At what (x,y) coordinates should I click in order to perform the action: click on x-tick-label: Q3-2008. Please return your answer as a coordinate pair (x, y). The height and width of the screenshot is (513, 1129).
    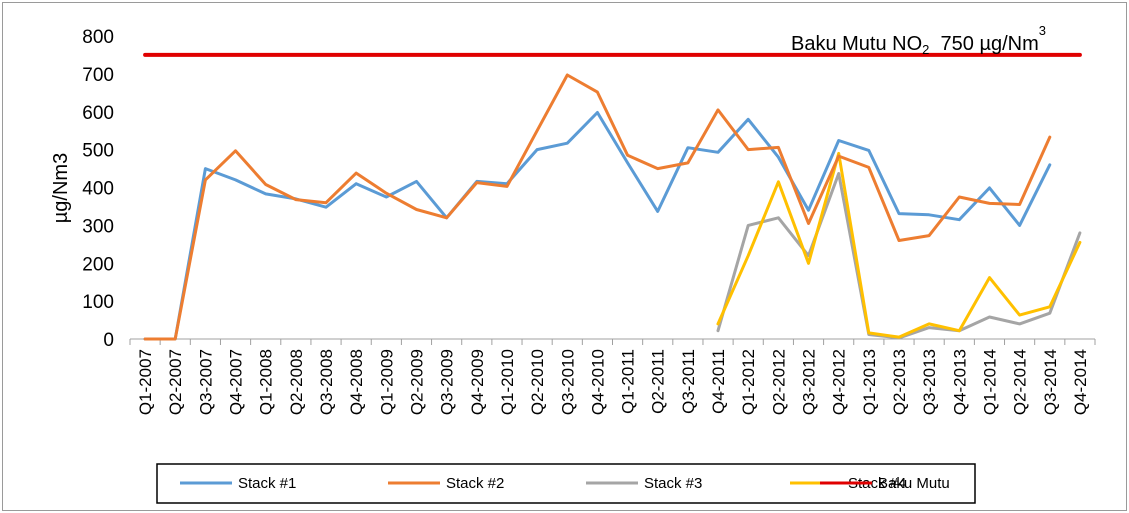
    Looking at the image, I should click on (326, 382).